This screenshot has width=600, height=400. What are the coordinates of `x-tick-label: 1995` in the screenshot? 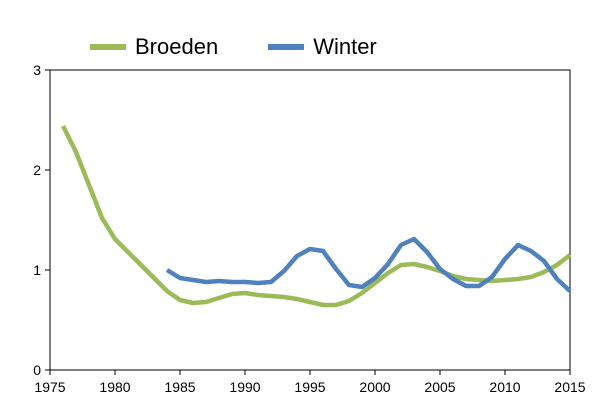 It's located at (309, 387).